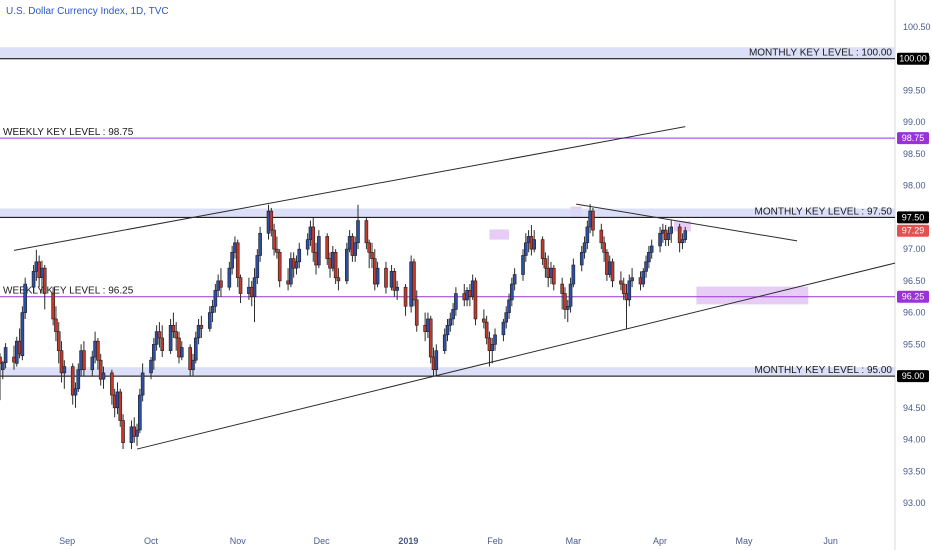 This screenshot has height=550, width=932. What do you see at coordinates (448, 541) in the screenshot?
I see `time-axis: Sep Oct Nov Dec 2019 Feb Mar Apr May Jun` at bounding box center [448, 541].